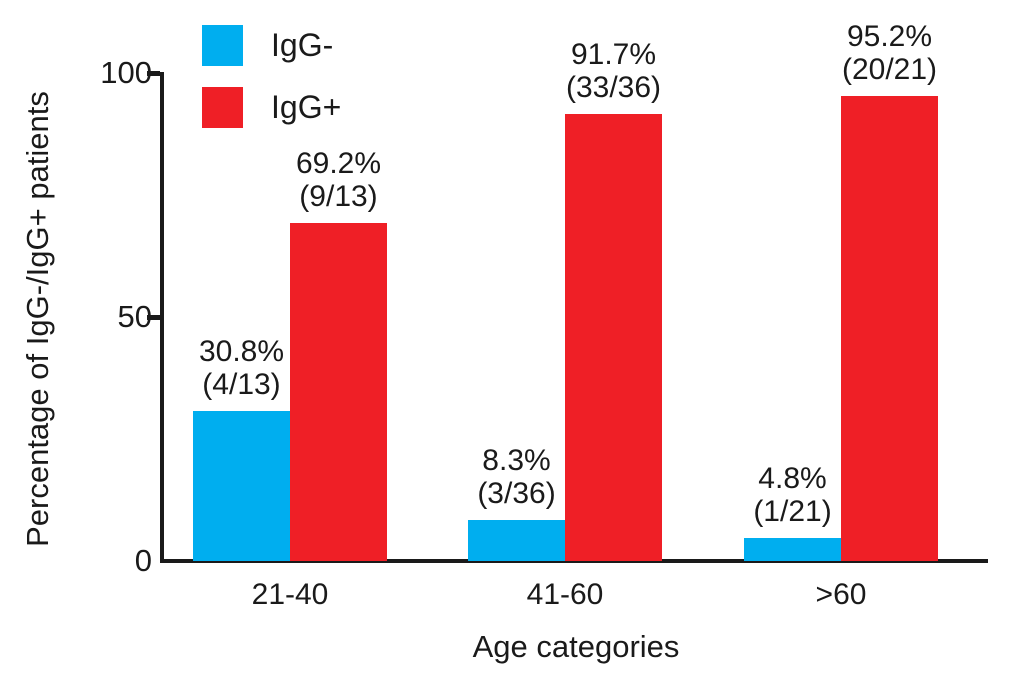 The image size is (1024, 678). What do you see at coordinates (338, 163) in the screenshot?
I see `bar-percentage-text: 69.2%` at bounding box center [338, 163].